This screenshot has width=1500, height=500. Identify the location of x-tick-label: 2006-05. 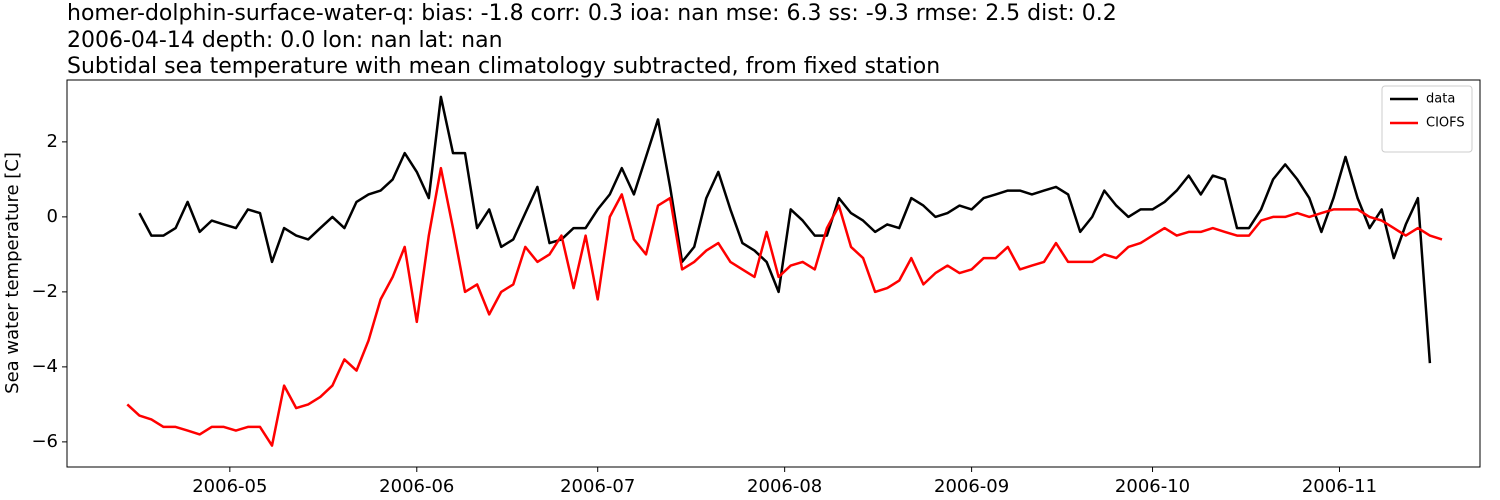
(229, 486).